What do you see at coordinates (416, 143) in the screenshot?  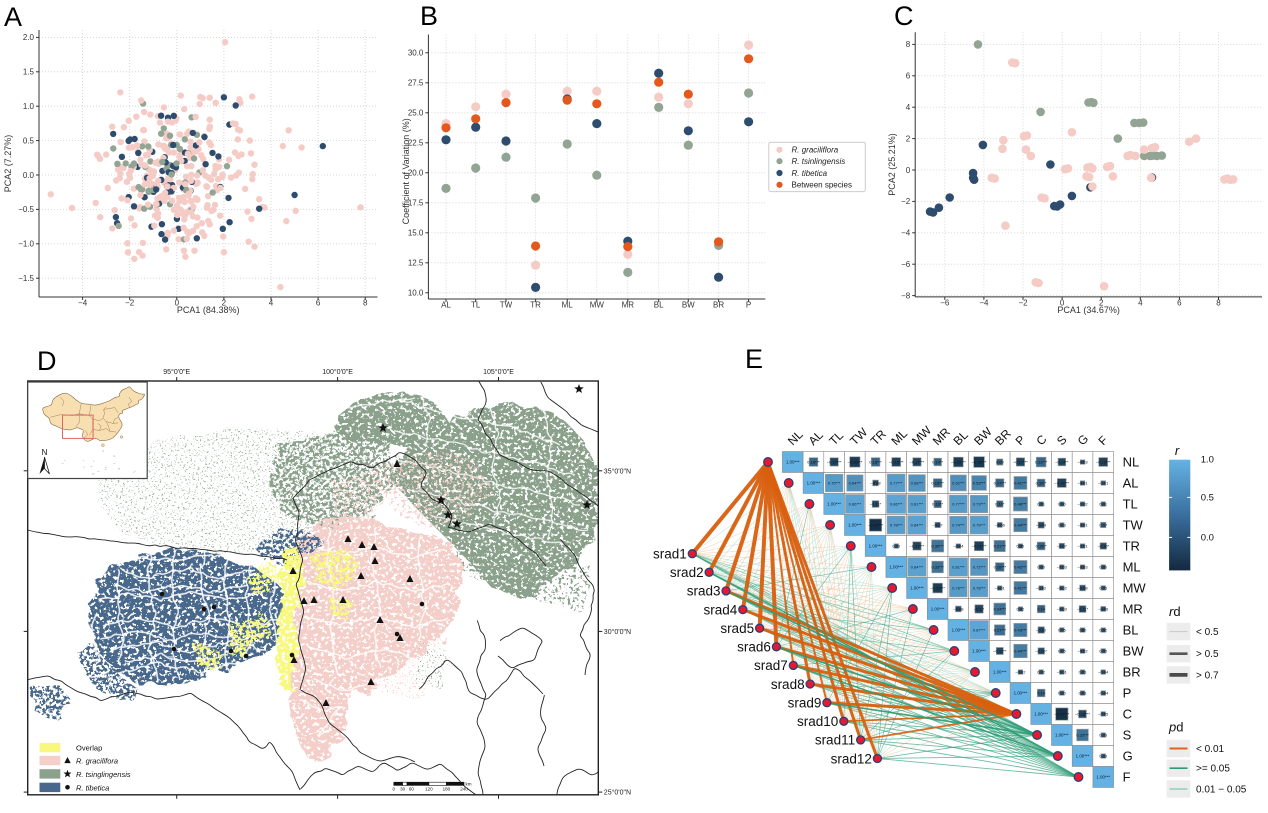 I see `svg-text: 22.5` at bounding box center [416, 143].